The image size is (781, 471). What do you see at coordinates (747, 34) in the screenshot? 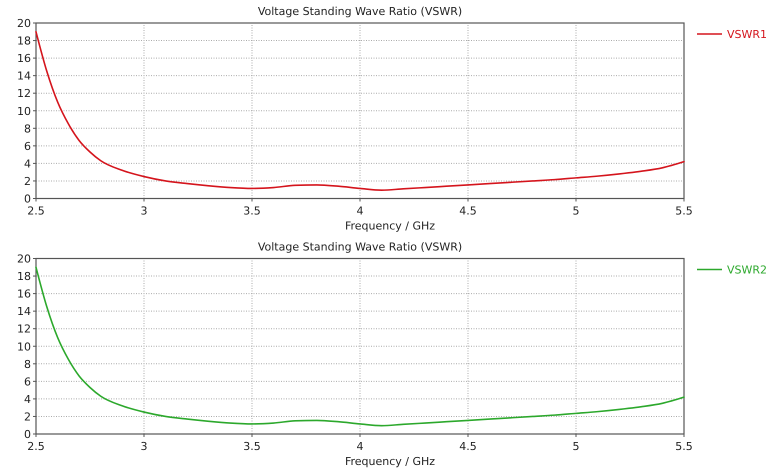
I see `legend-label: VSWR1` at bounding box center [747, 34].